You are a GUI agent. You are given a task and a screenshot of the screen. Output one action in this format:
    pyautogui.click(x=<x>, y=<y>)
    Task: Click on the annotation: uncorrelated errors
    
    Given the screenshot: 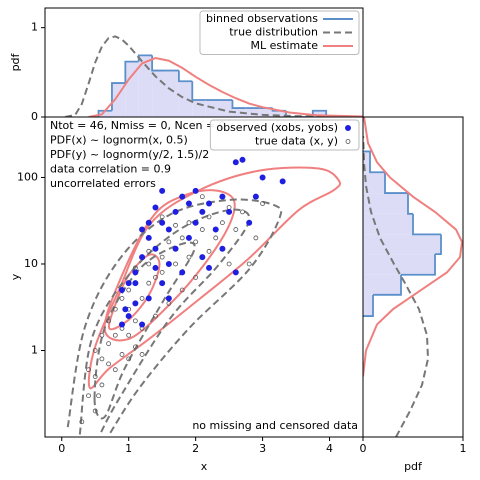 What is the action you would take?
    pyautogui.click(x=103, y=183)
    